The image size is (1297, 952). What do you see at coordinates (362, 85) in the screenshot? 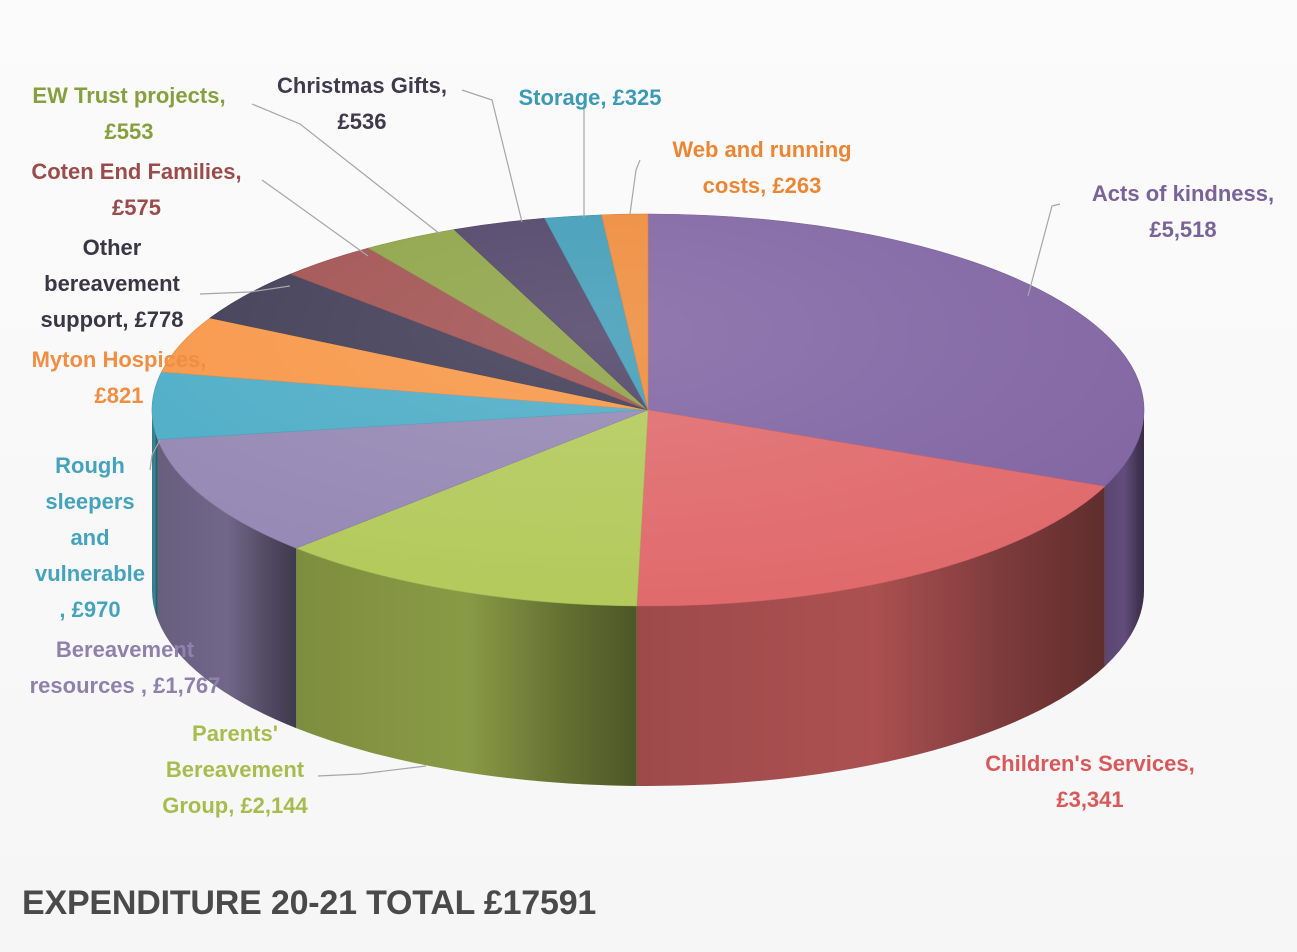
I see `slice-label-line: Christmas Gifts,` at bounding box center [362, 85].